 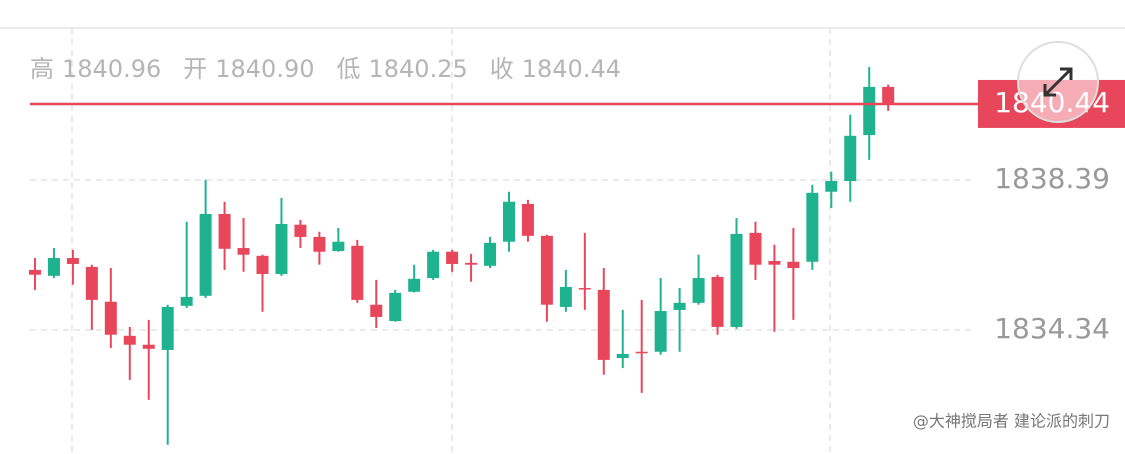 I want to click on summary-value: 1840.90, so click(x=264, y=69).